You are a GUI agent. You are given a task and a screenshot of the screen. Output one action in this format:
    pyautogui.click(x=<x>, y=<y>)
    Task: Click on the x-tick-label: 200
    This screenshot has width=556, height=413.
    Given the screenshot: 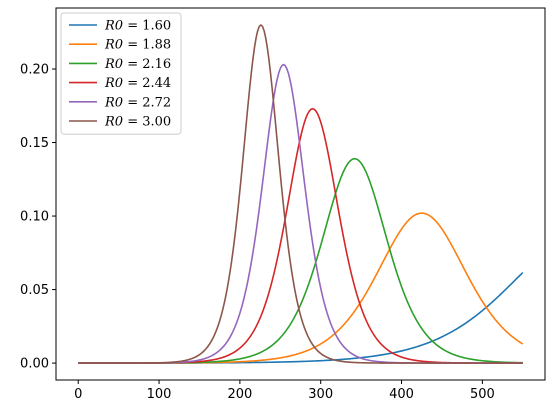 What is the action you would take?
    pyautogui.click(x=239, y=394)
    